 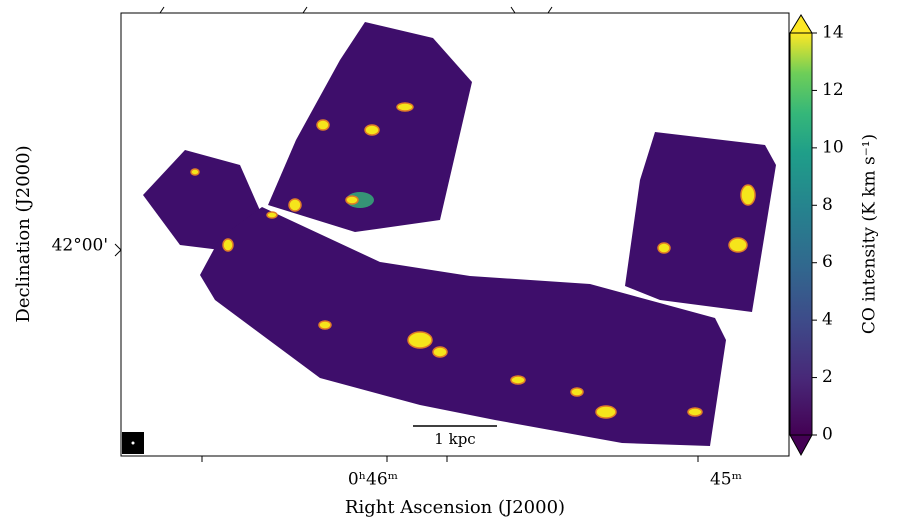 I want to click on x-tick-label: 45ᵐ, so click(x=726, y=480).